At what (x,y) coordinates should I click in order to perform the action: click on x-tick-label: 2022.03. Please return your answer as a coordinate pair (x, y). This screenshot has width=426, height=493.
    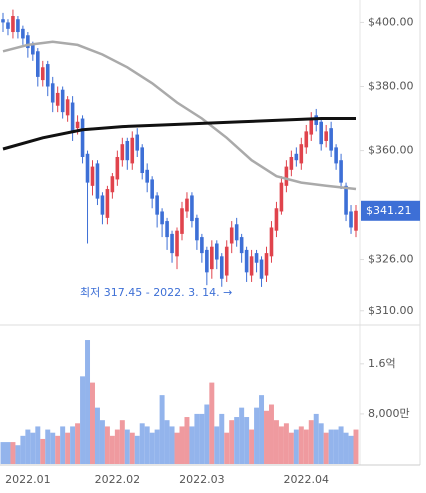
    Looking at the image, I should click on (202, 479).